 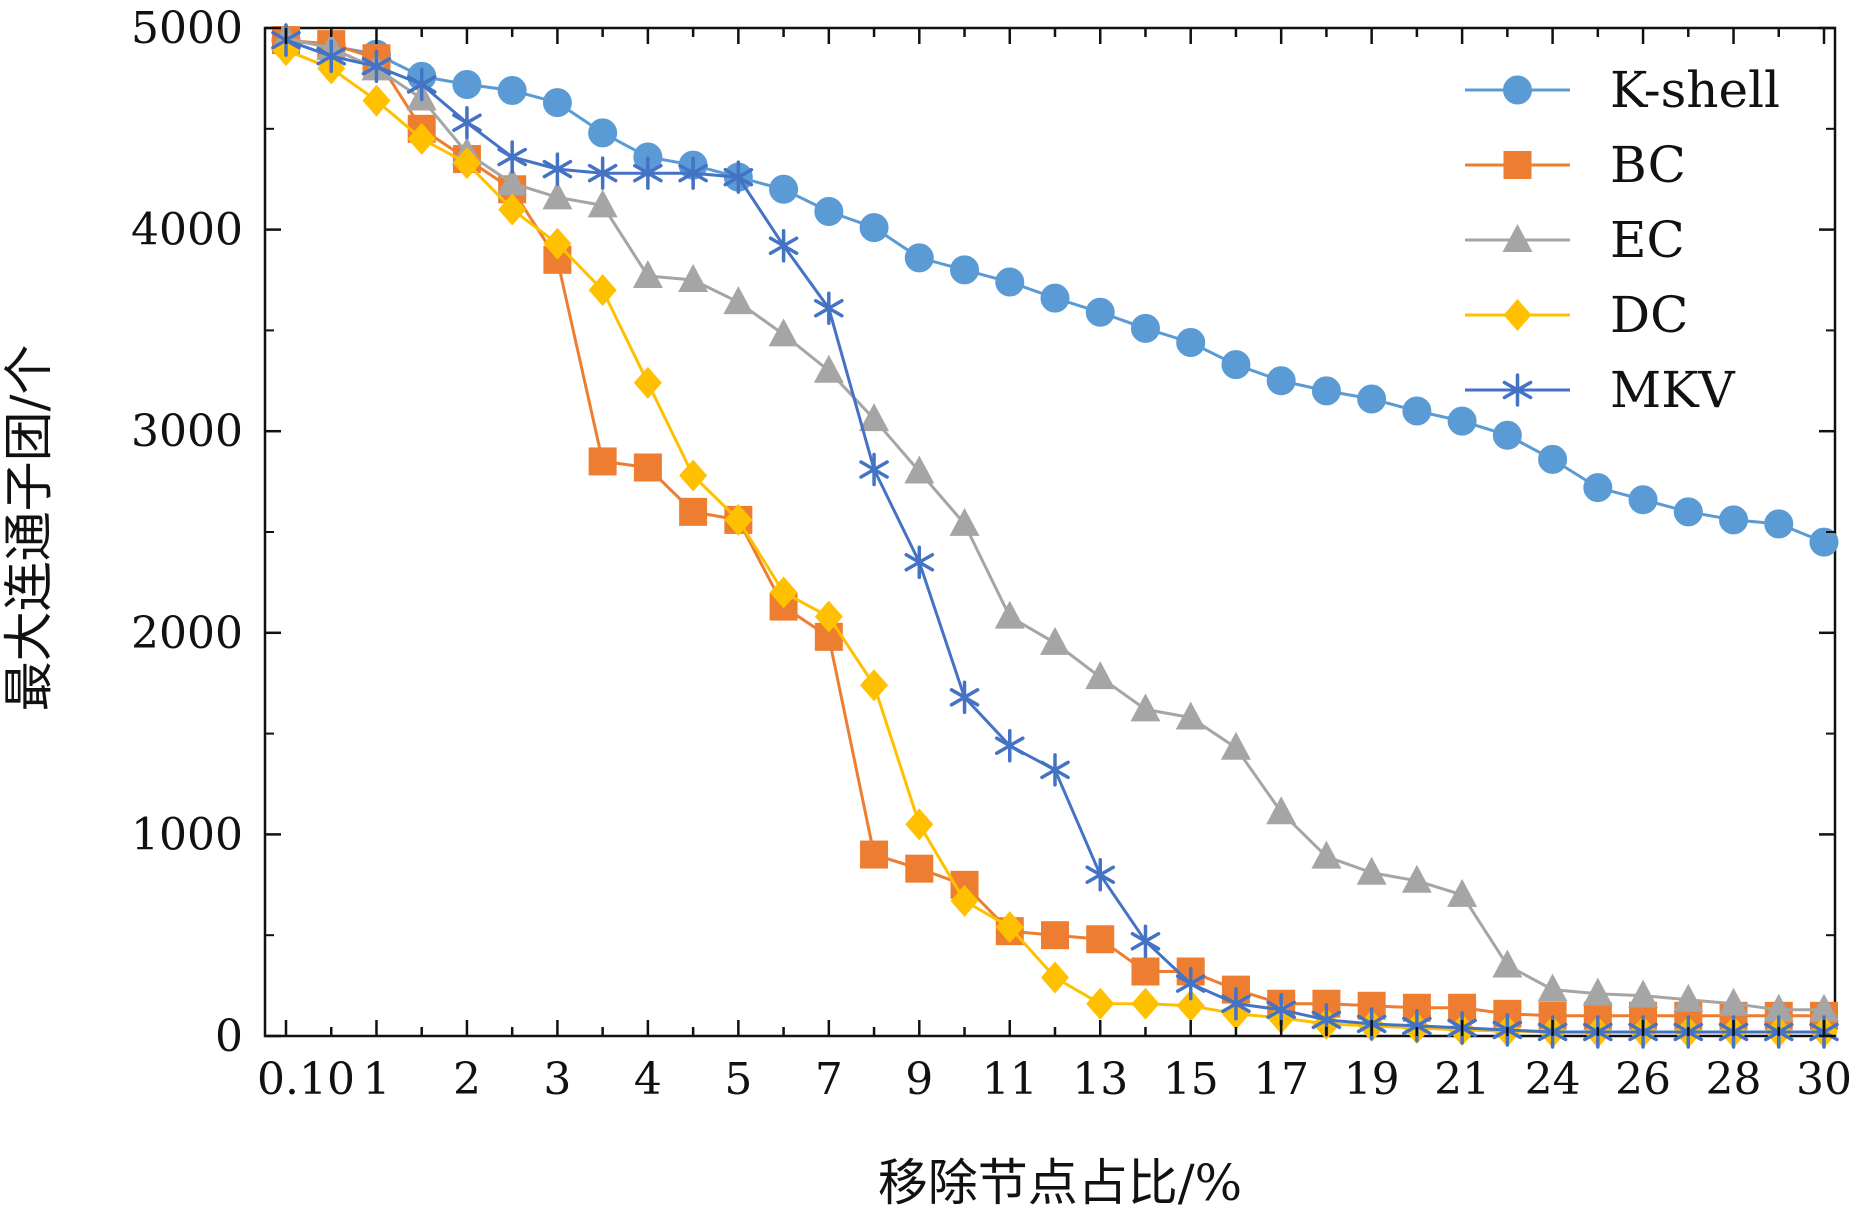 I want to click on x-tick-label: 3, so click(x=557, y=1079).